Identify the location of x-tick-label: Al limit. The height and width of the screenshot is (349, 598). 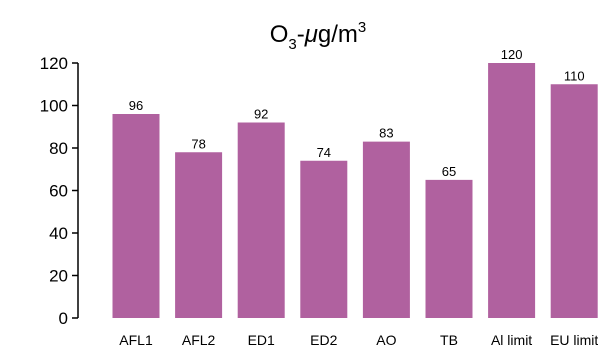
(511, 340).